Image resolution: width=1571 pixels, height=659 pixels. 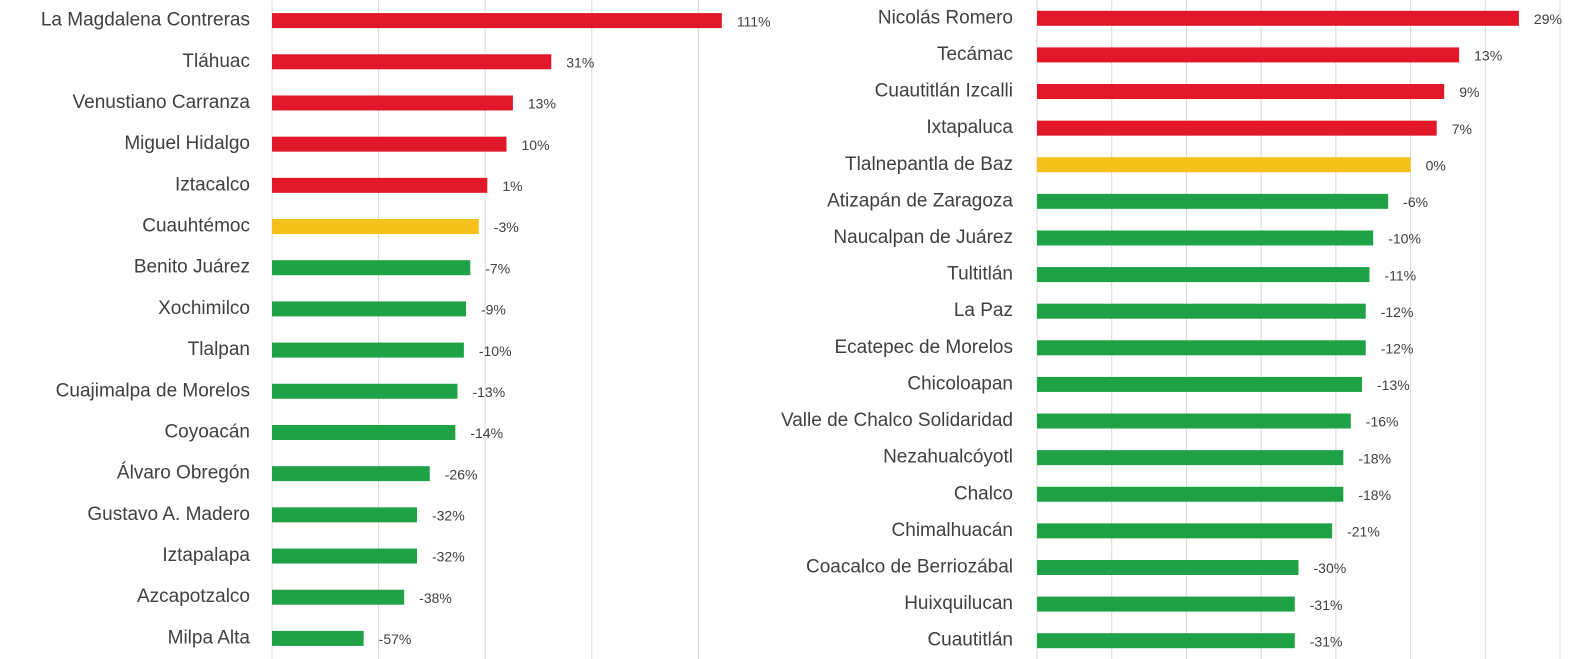 What do you see at coordinates (168, 514) in the screenshot?
I see `category-label: Gustavo A. Madero` at bounding box center [168, 514].